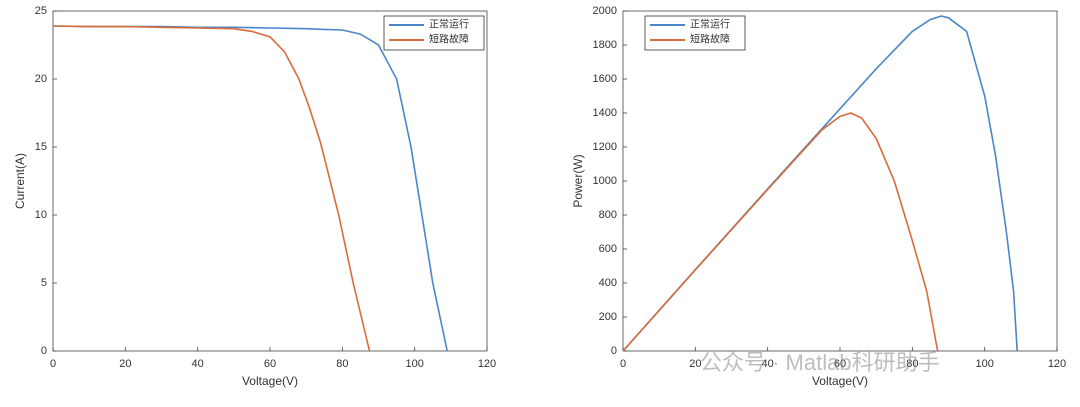 This screenshot has height=407, width=1080. What do you see at coordinates (608, 283) in the screenshot?
I see `y-tick-label: 400` at bounding box center [608, 283].